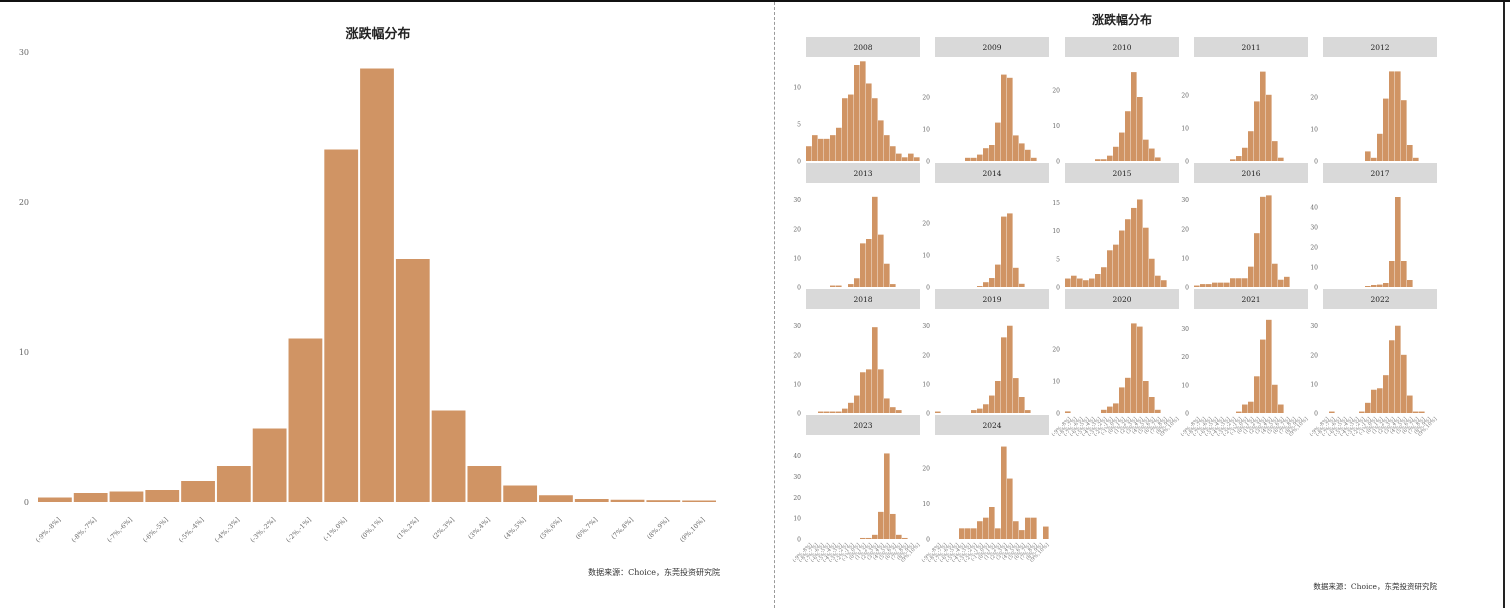 The height and width of the screenshot is (608, 1510). What do you see at coordinates (991, 47) in the screenshot?
I see `facet-strip-label: 2009` at bounding box center [991, 47].